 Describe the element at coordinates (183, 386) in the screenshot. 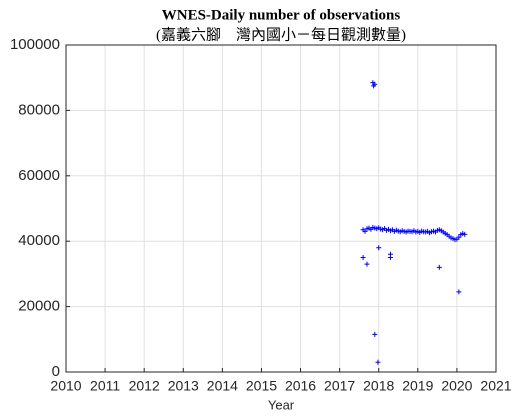

I see `x-tick-label: 2013` at that location.